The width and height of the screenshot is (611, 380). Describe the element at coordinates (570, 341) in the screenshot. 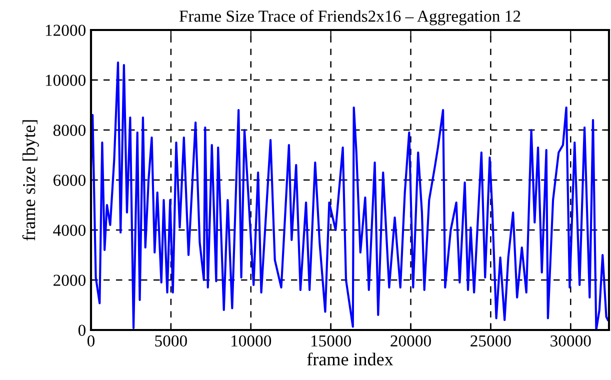

I see `x-tick-label: 30000` at that location.